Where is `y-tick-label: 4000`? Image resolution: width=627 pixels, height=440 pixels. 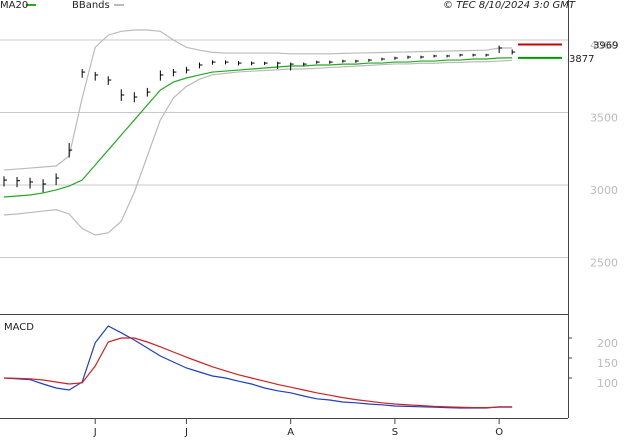
y-tick-label: 4000 is located at coordinates (604, 45).